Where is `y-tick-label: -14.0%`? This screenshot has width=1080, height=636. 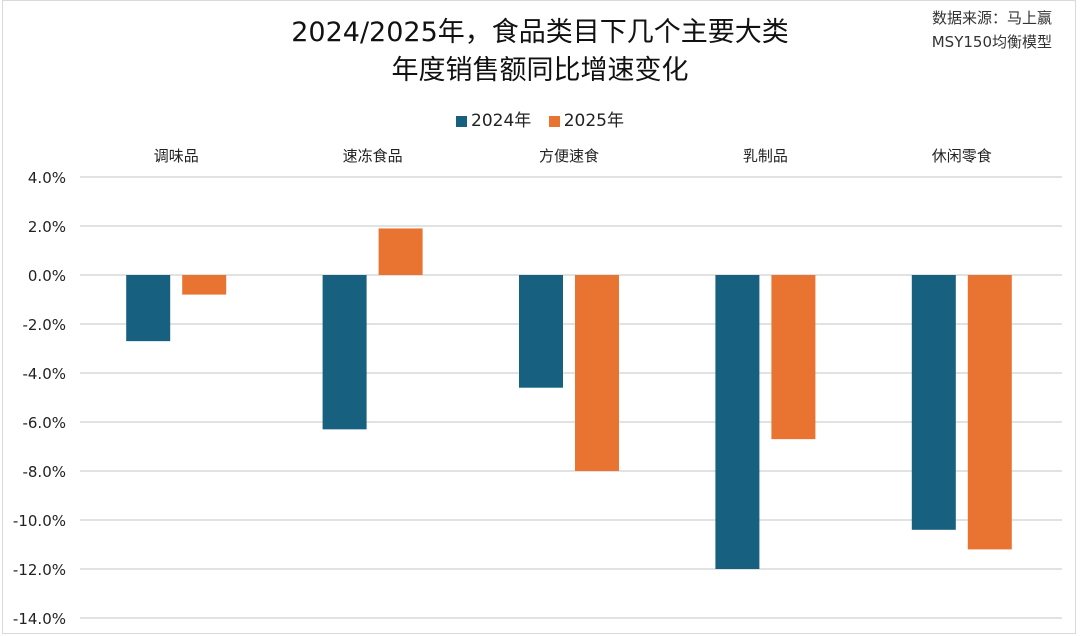
y-tick-label: -14.0% is located at coordinates (39, 619).